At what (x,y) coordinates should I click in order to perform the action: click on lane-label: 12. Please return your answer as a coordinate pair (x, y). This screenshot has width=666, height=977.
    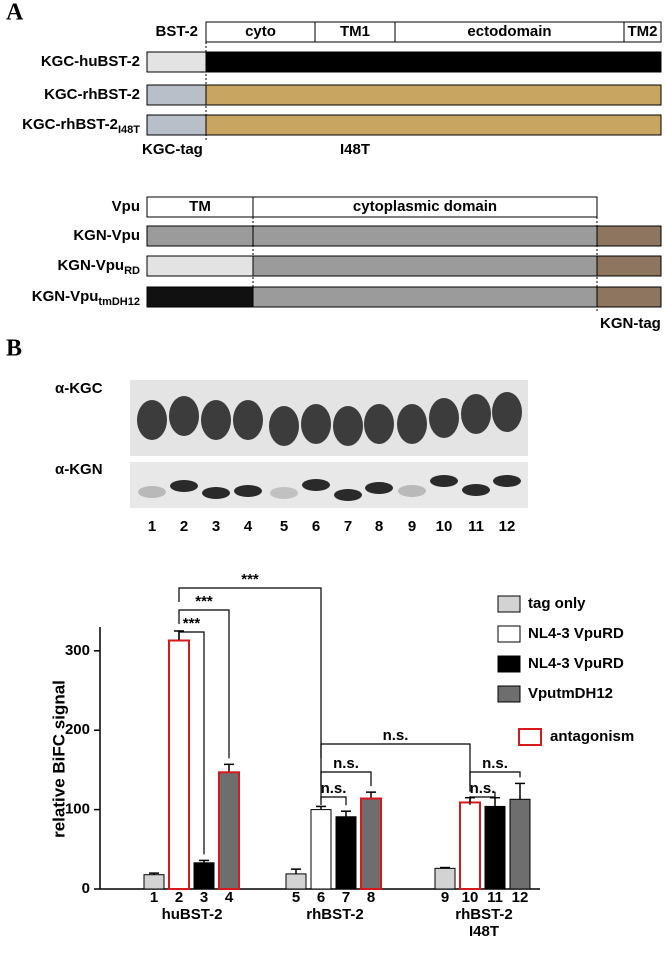
    Looking at the image, I should click on (520, 897).